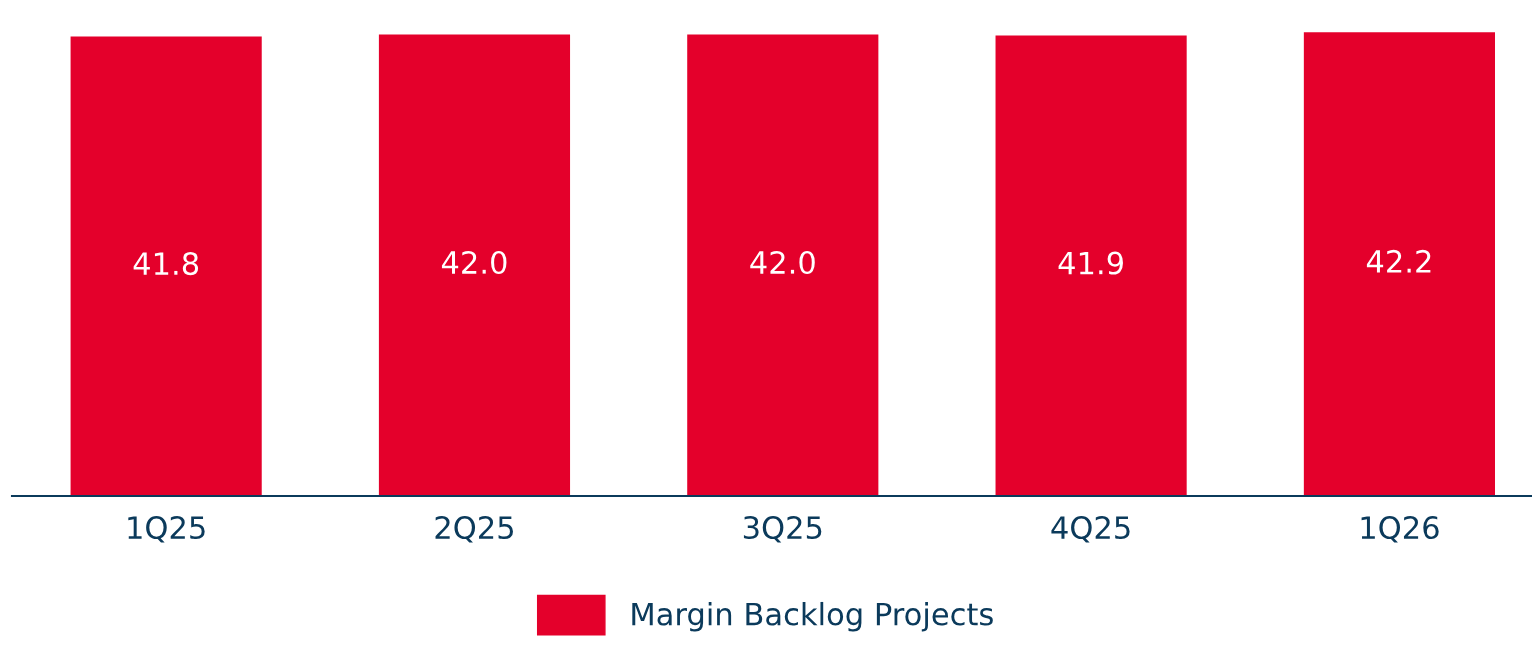  I want to click on x-tick-label: 2Q25, so click(474, 529).